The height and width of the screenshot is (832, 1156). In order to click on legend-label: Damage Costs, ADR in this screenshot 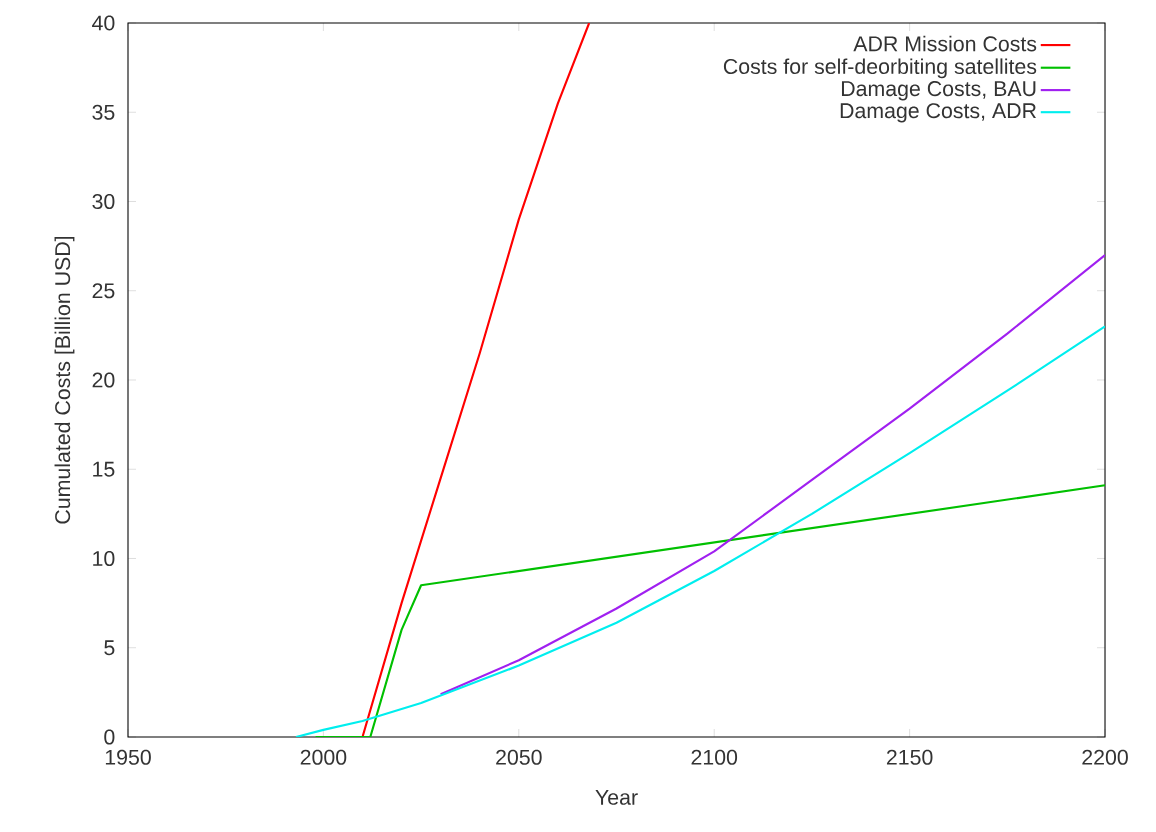, I will do `click(938, 113)`.